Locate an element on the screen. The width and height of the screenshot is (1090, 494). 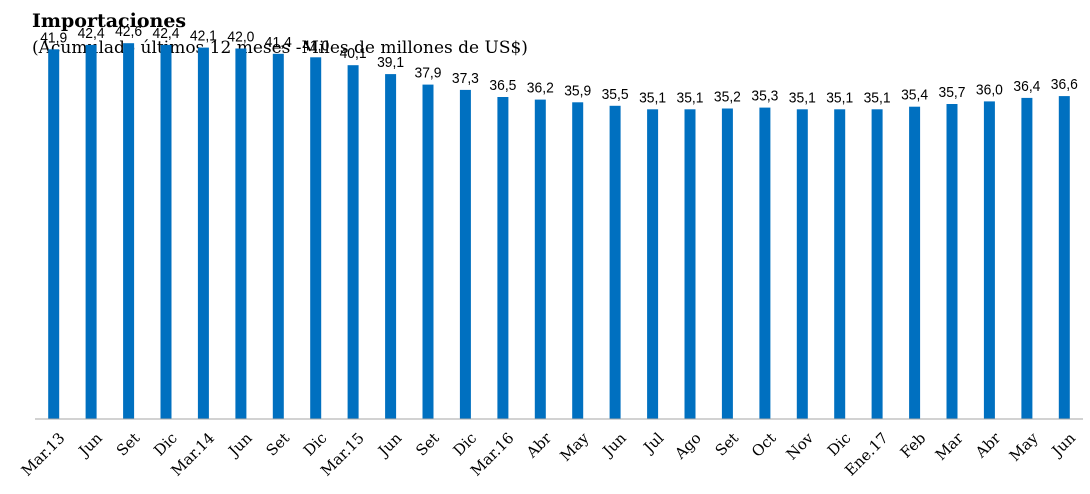
data-label: 42,1 is located at coordinates (203, 36).